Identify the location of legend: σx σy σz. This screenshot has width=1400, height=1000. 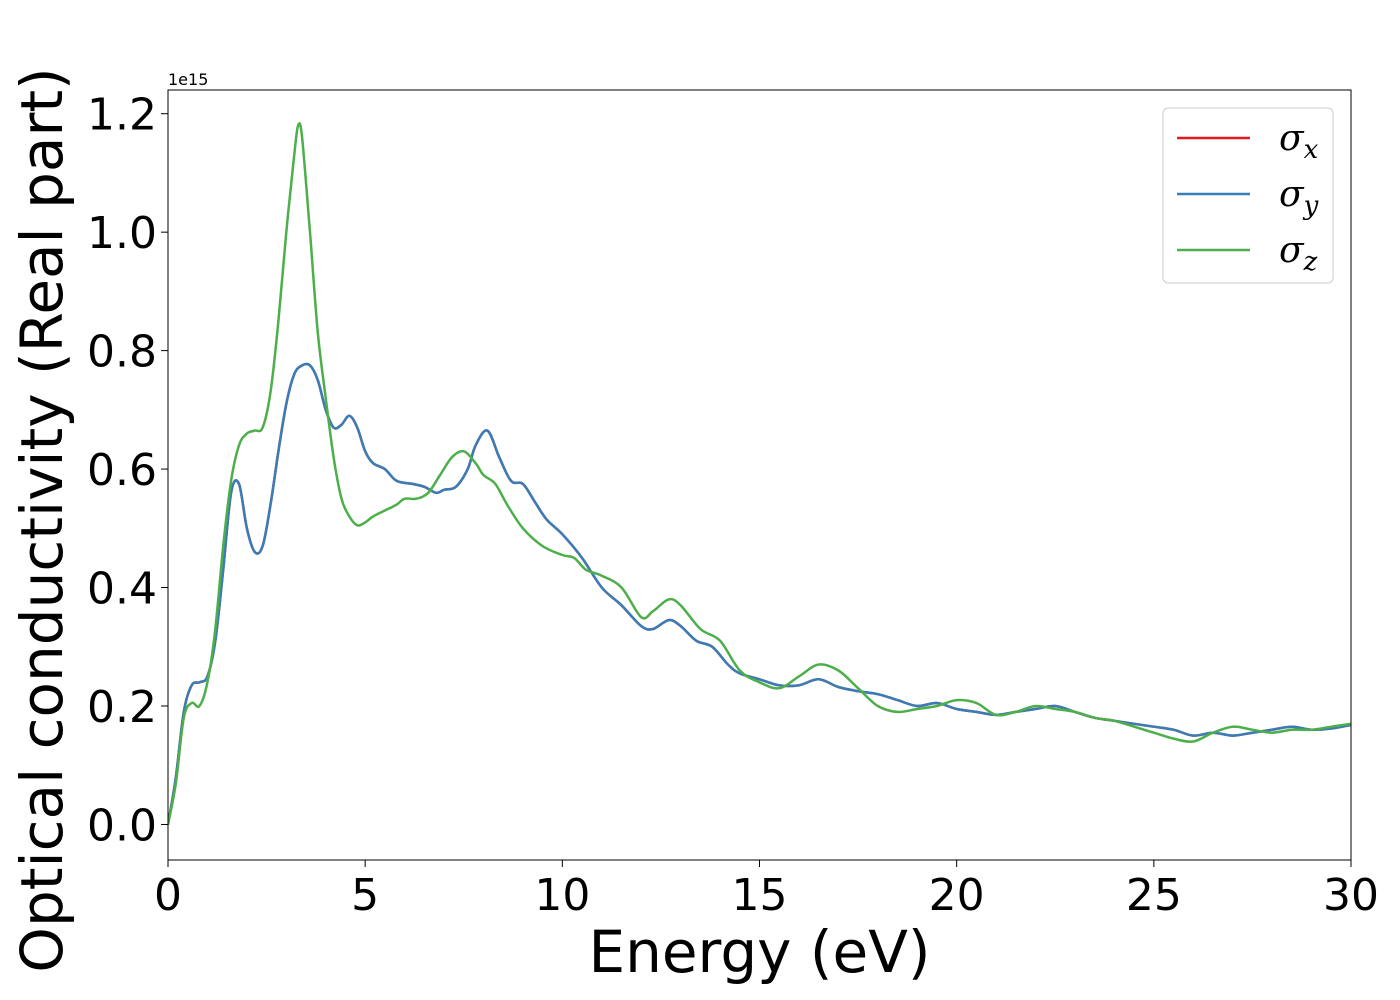
(1248, 195).